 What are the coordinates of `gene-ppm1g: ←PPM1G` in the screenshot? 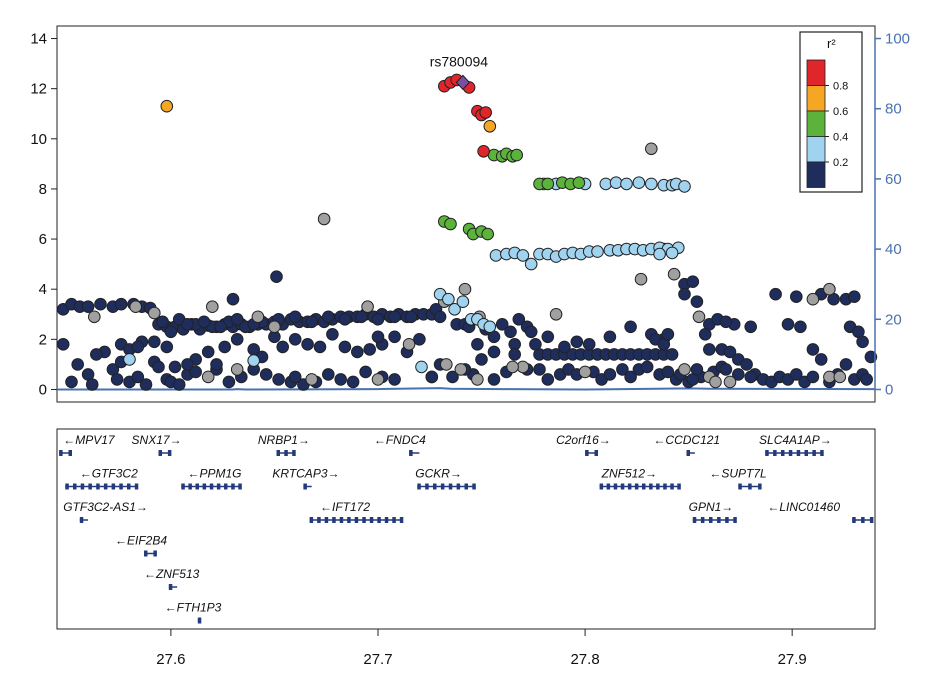 It's located at (211, 478).